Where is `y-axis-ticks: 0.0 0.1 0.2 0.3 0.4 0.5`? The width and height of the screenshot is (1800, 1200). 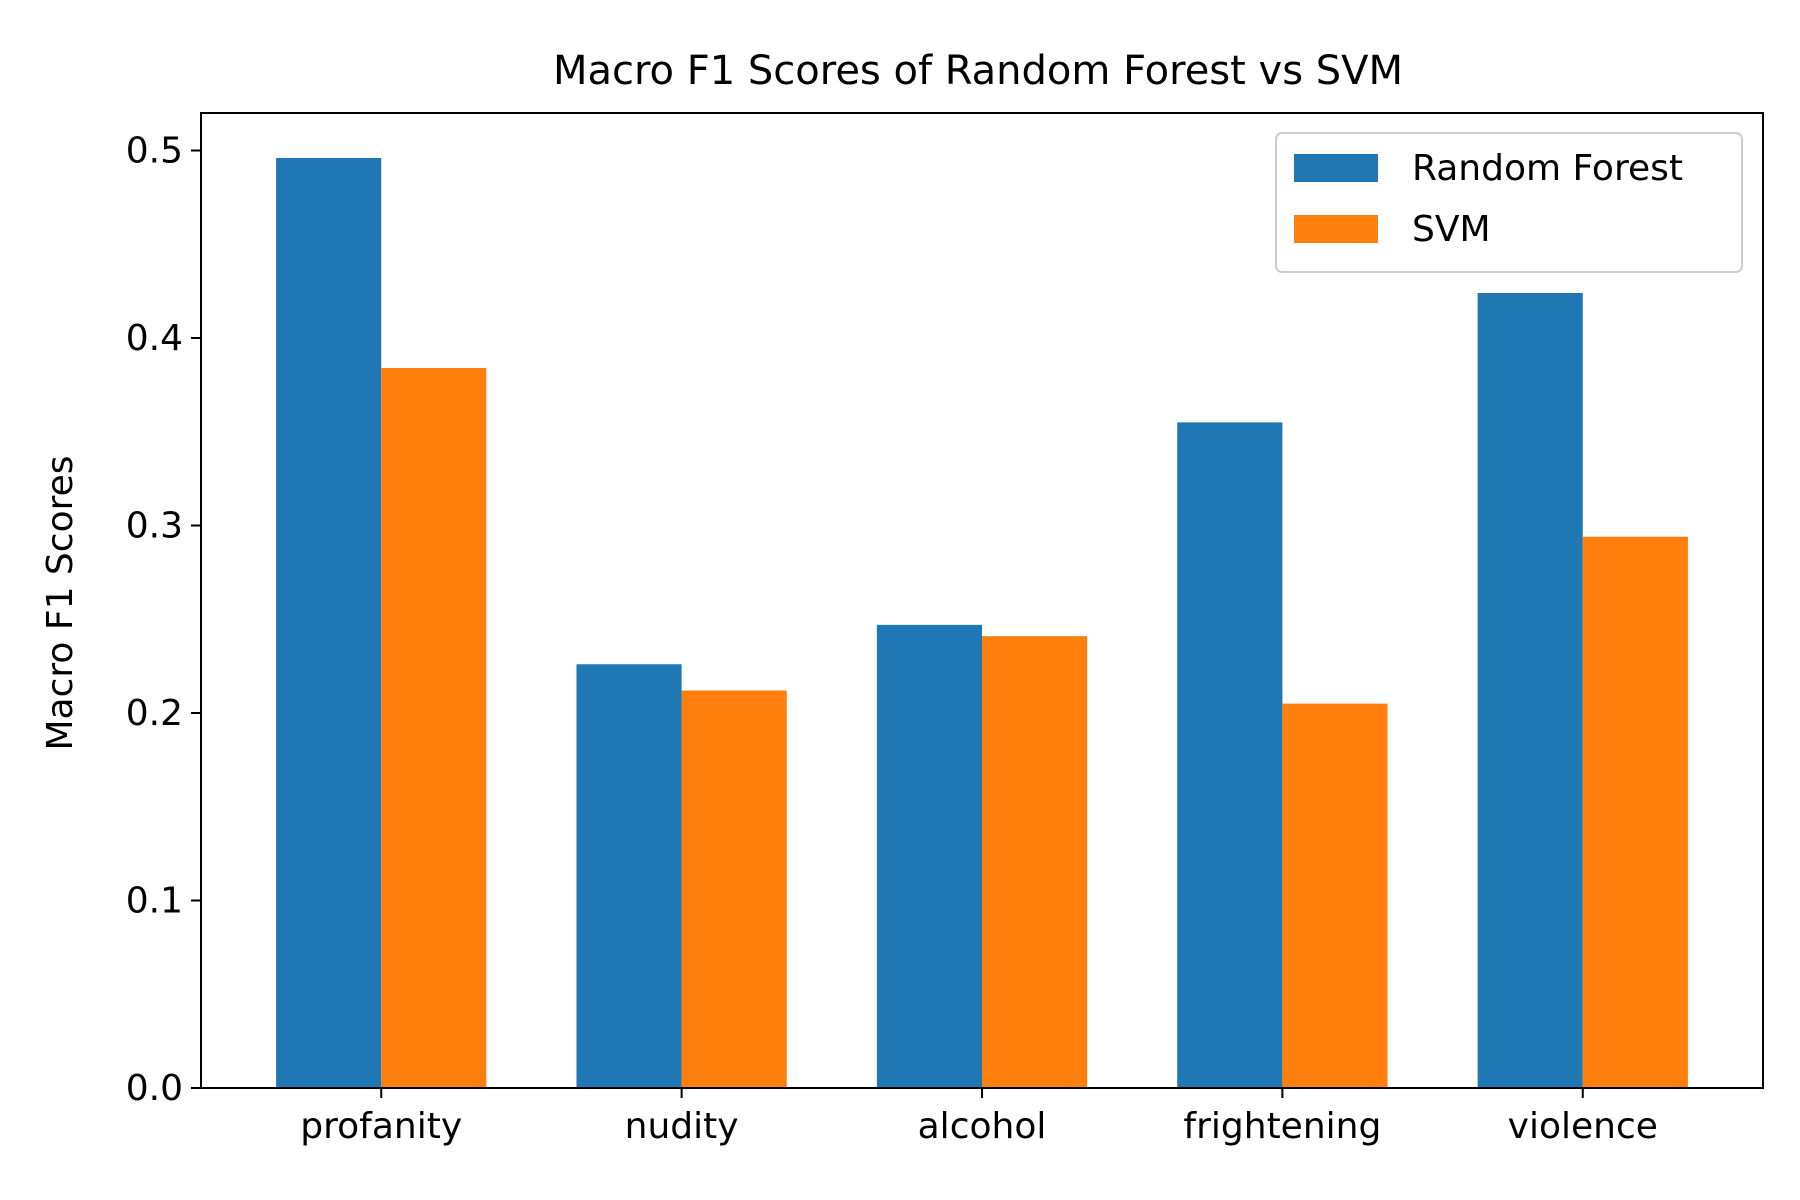 y-axis-ticks: 0.0 0.1 0.2 0.3 0.4 0.5 is located at coordinates (163, 620).